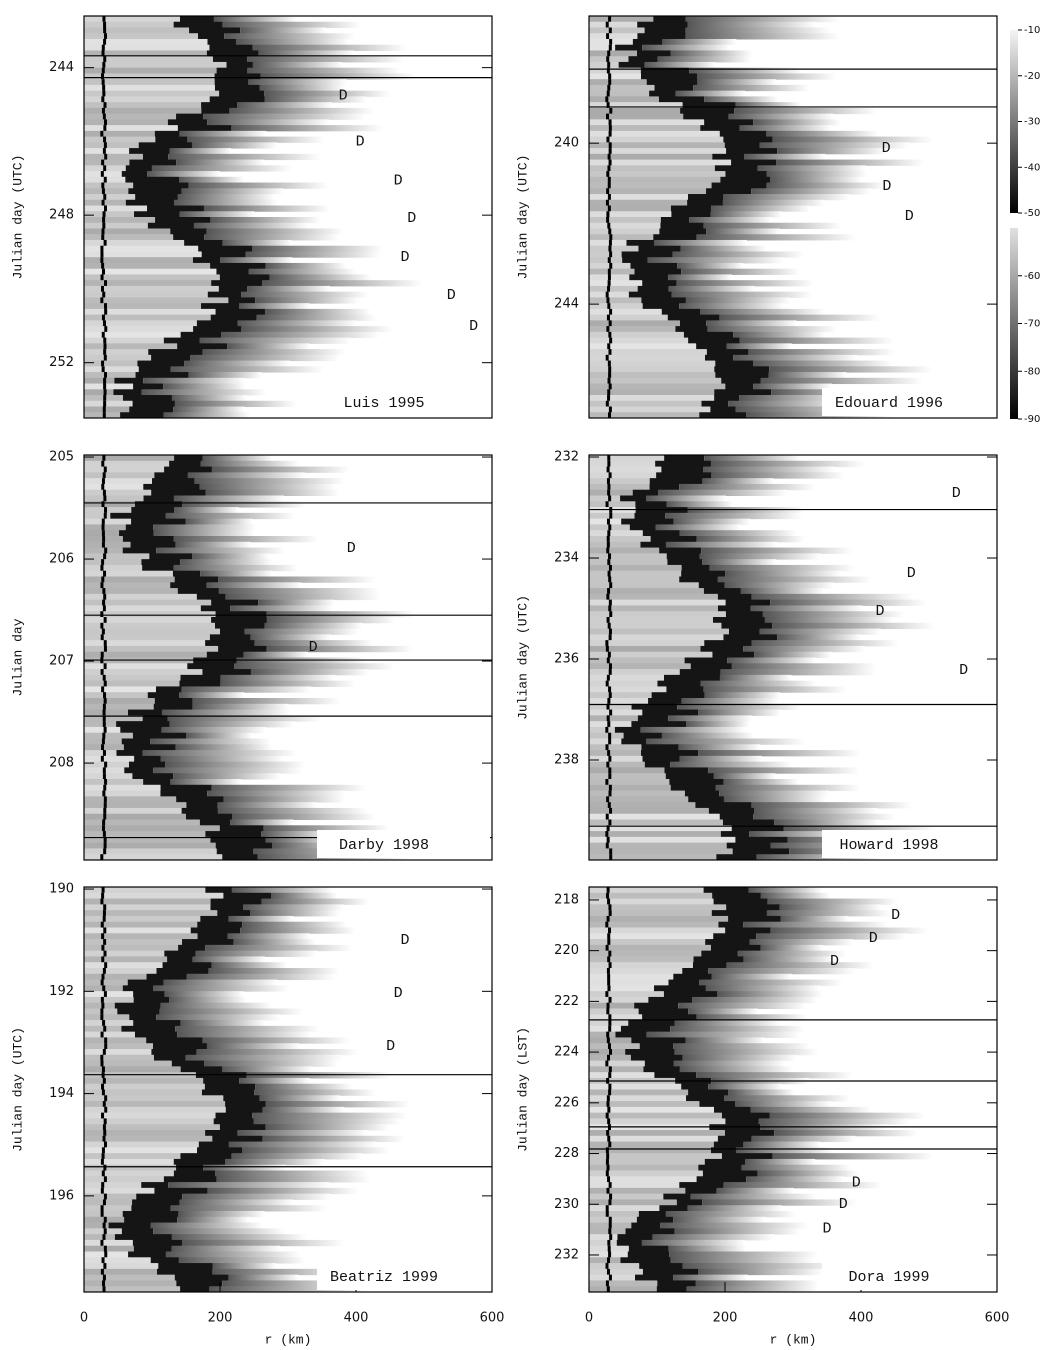  Describe the element at coordinates (343, 96) in the screenshot. I see `annotation: D` at that location.